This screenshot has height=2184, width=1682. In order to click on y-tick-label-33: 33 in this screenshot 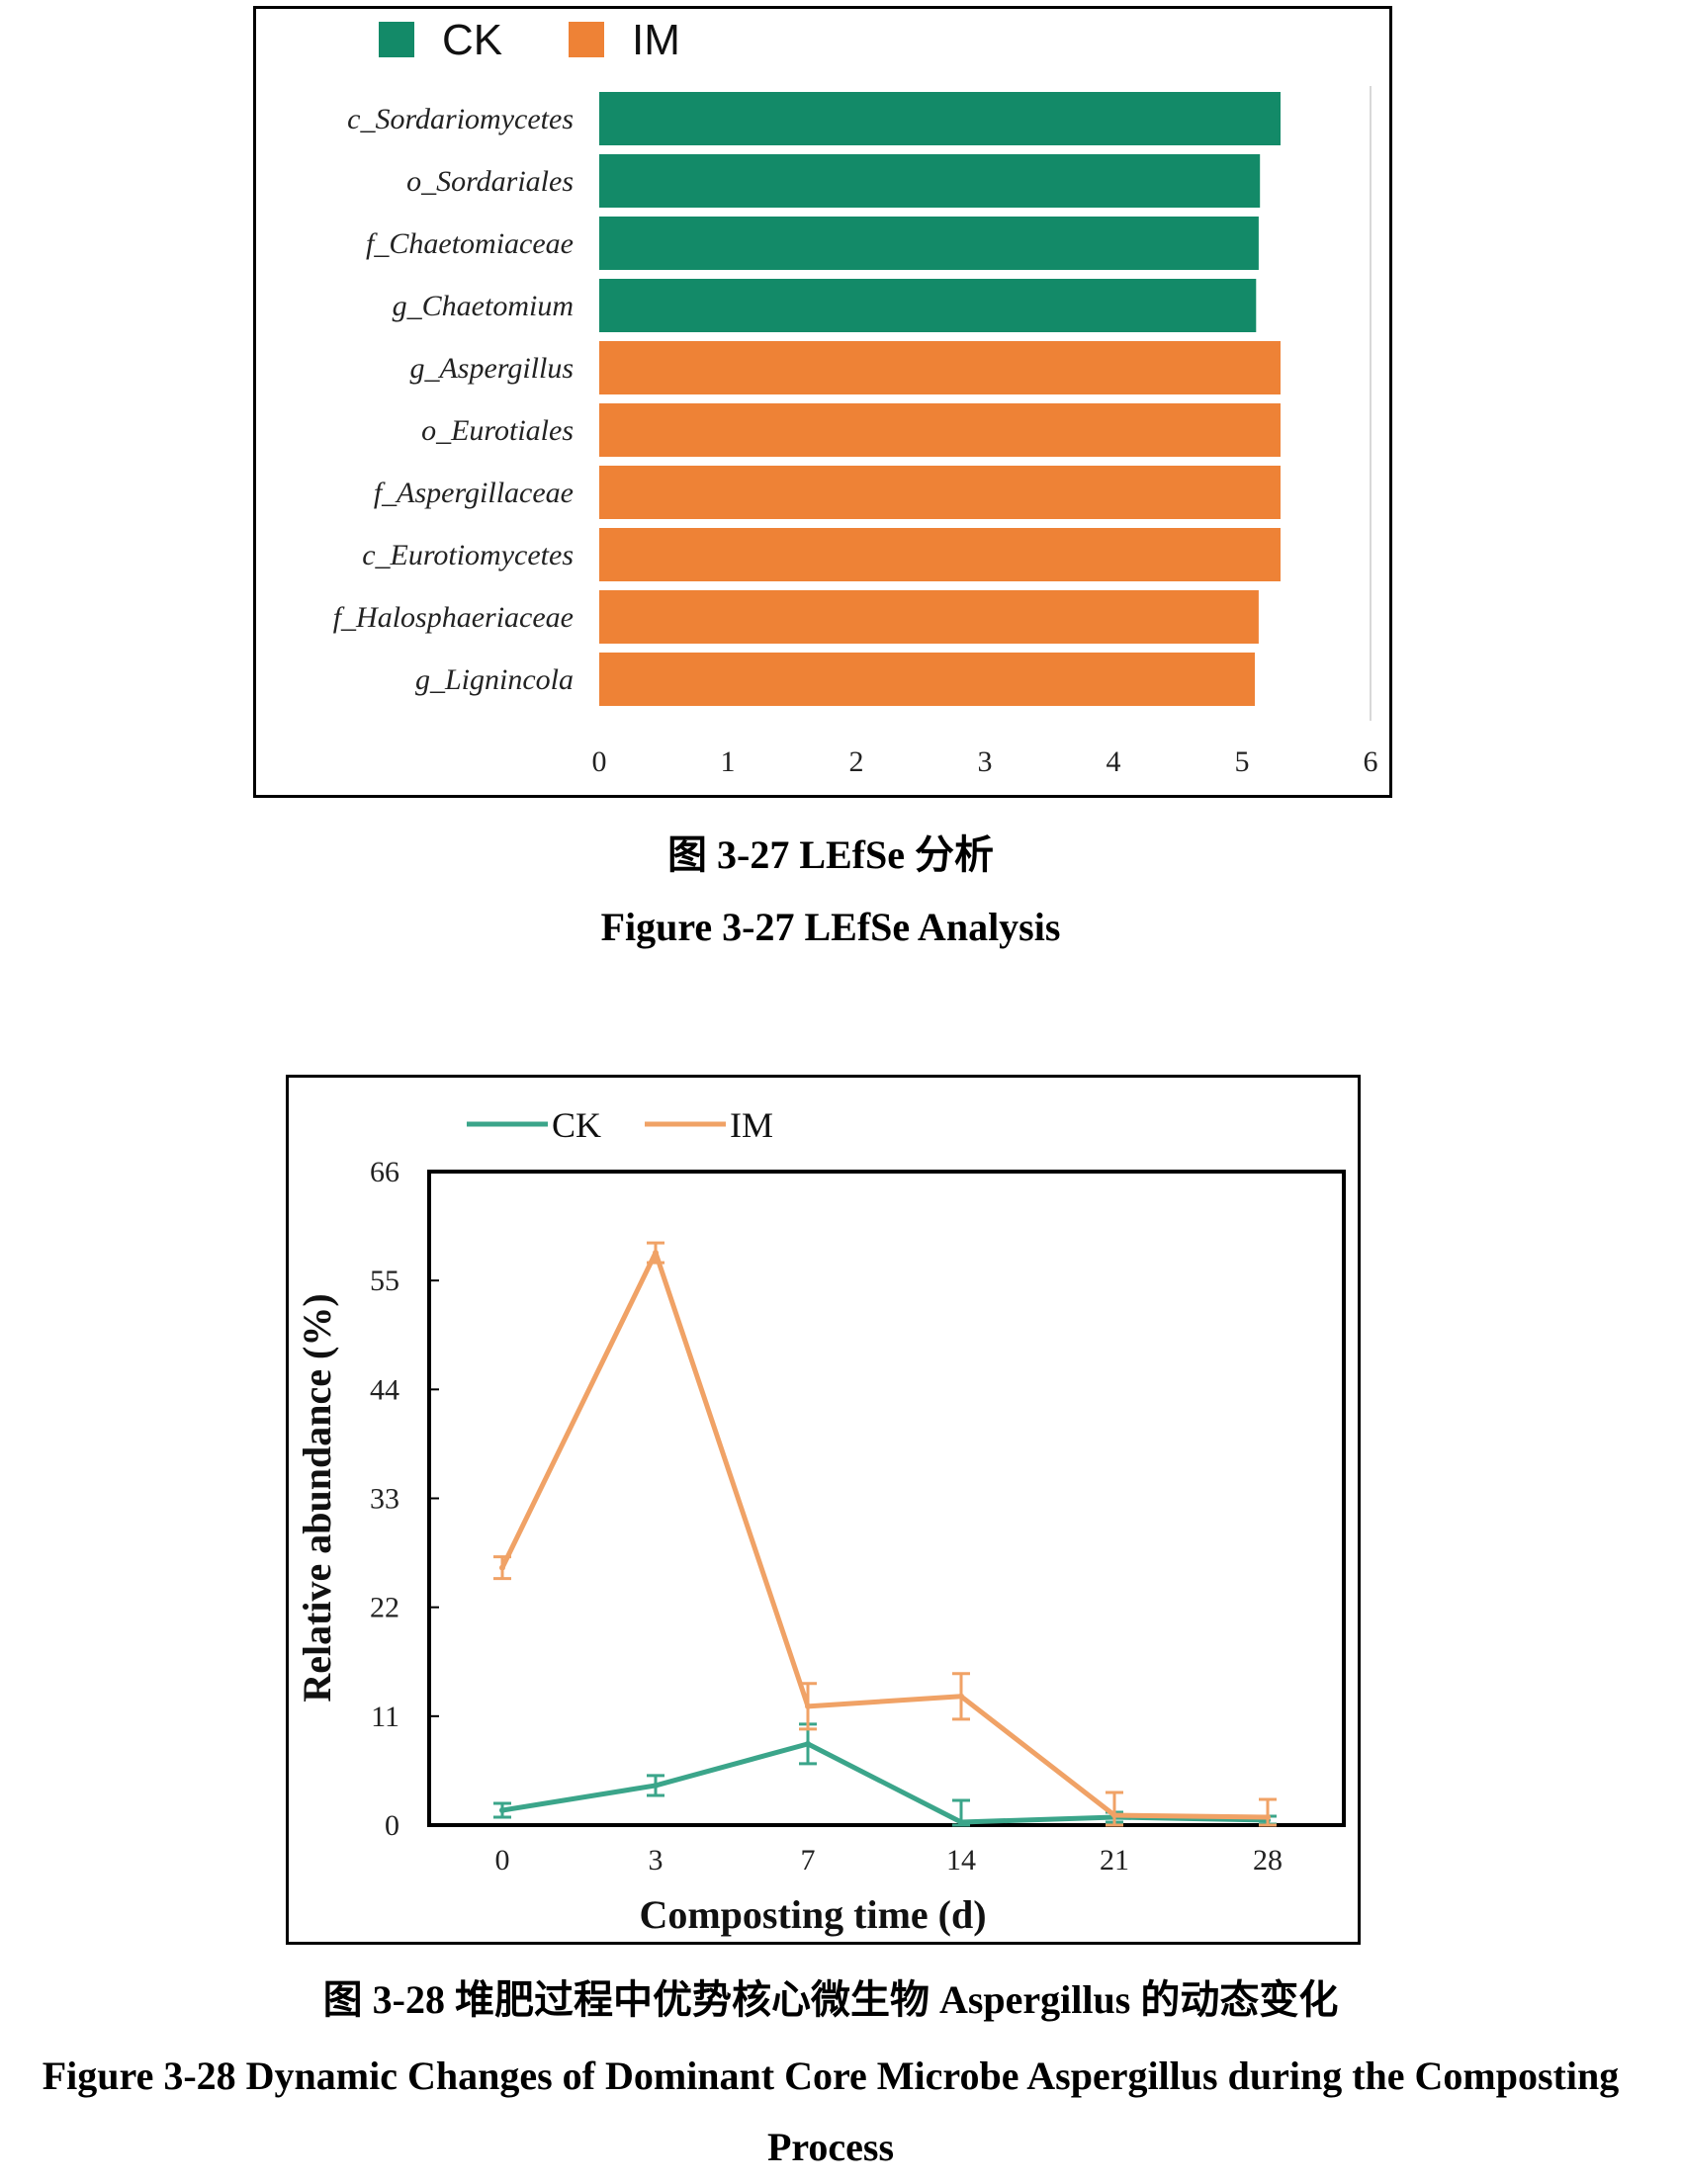, I will do `click(384, 1499)`.